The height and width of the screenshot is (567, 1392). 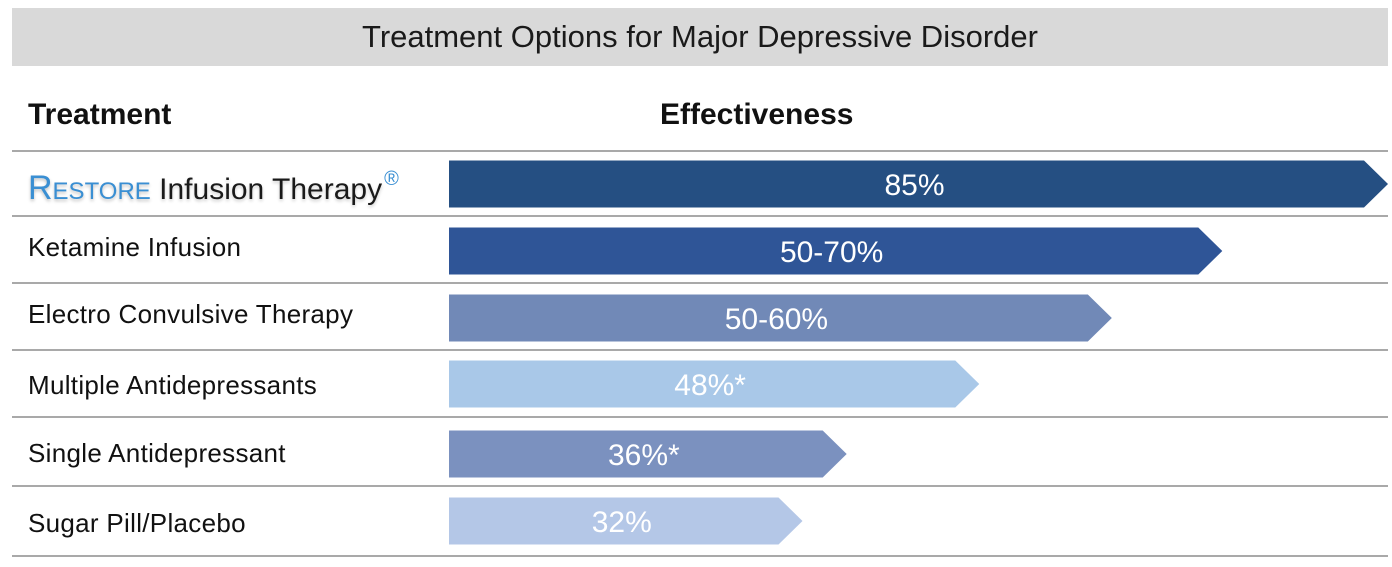 I want to click on bar-value-label-ketamine-infusion: 50-70%, so click(x=831, y=252).